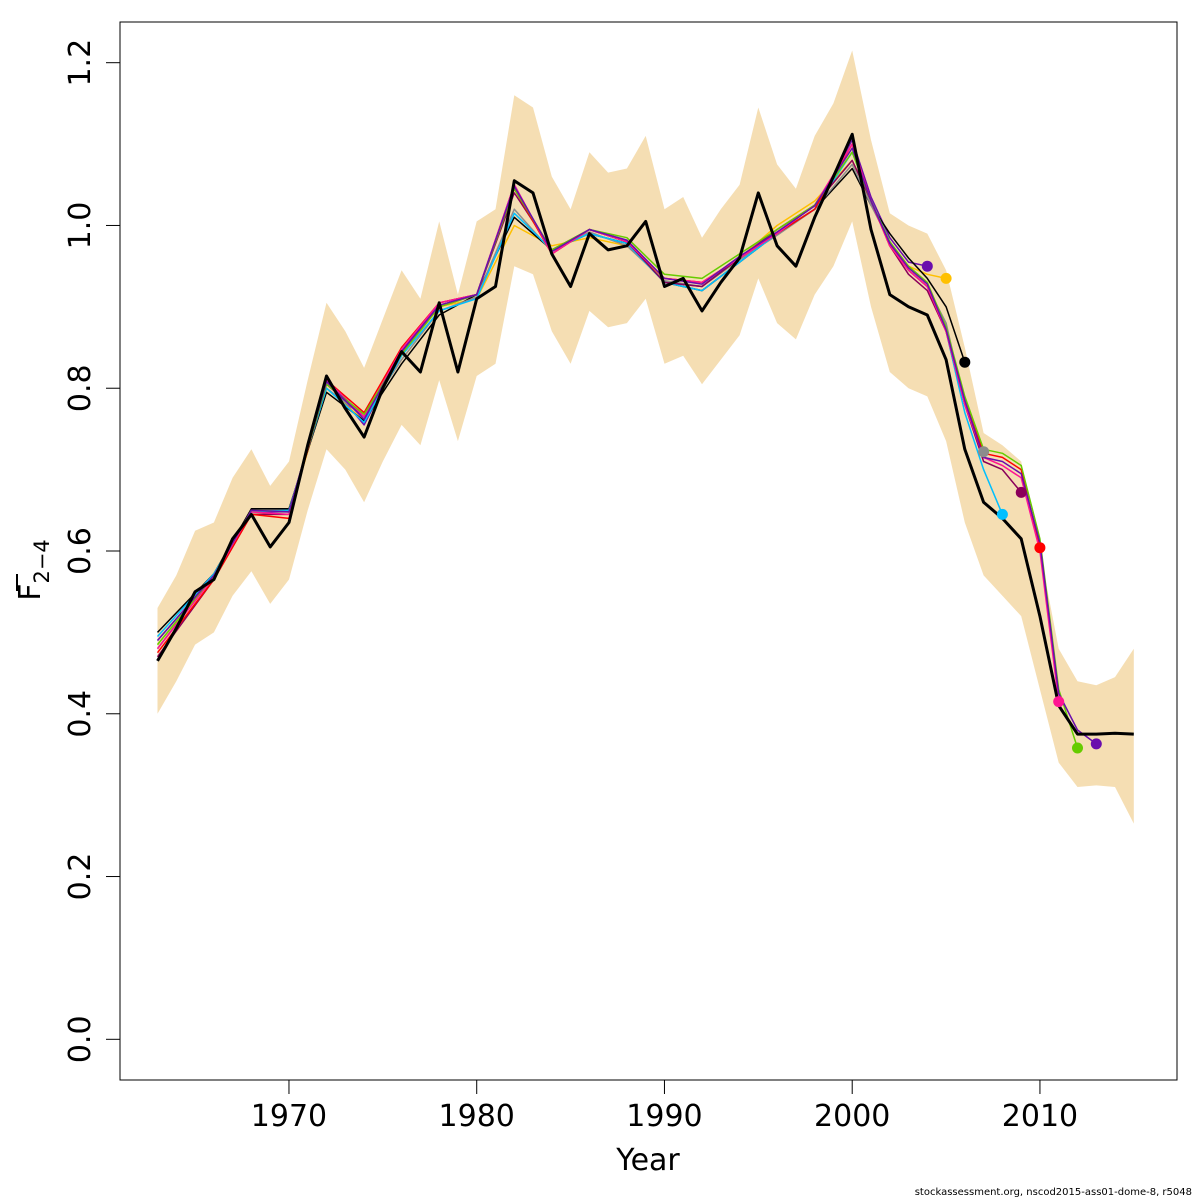 The height and width of the screenshot is (1200, 1200). I want to click on x-axis-title: Year, so click(647, 1160).